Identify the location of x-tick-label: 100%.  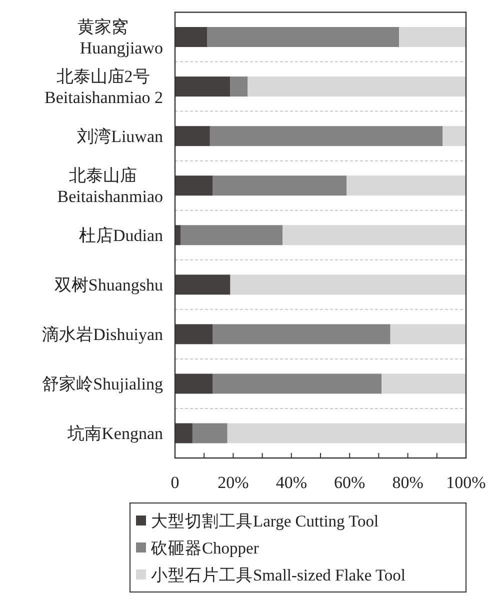
(466, 482).